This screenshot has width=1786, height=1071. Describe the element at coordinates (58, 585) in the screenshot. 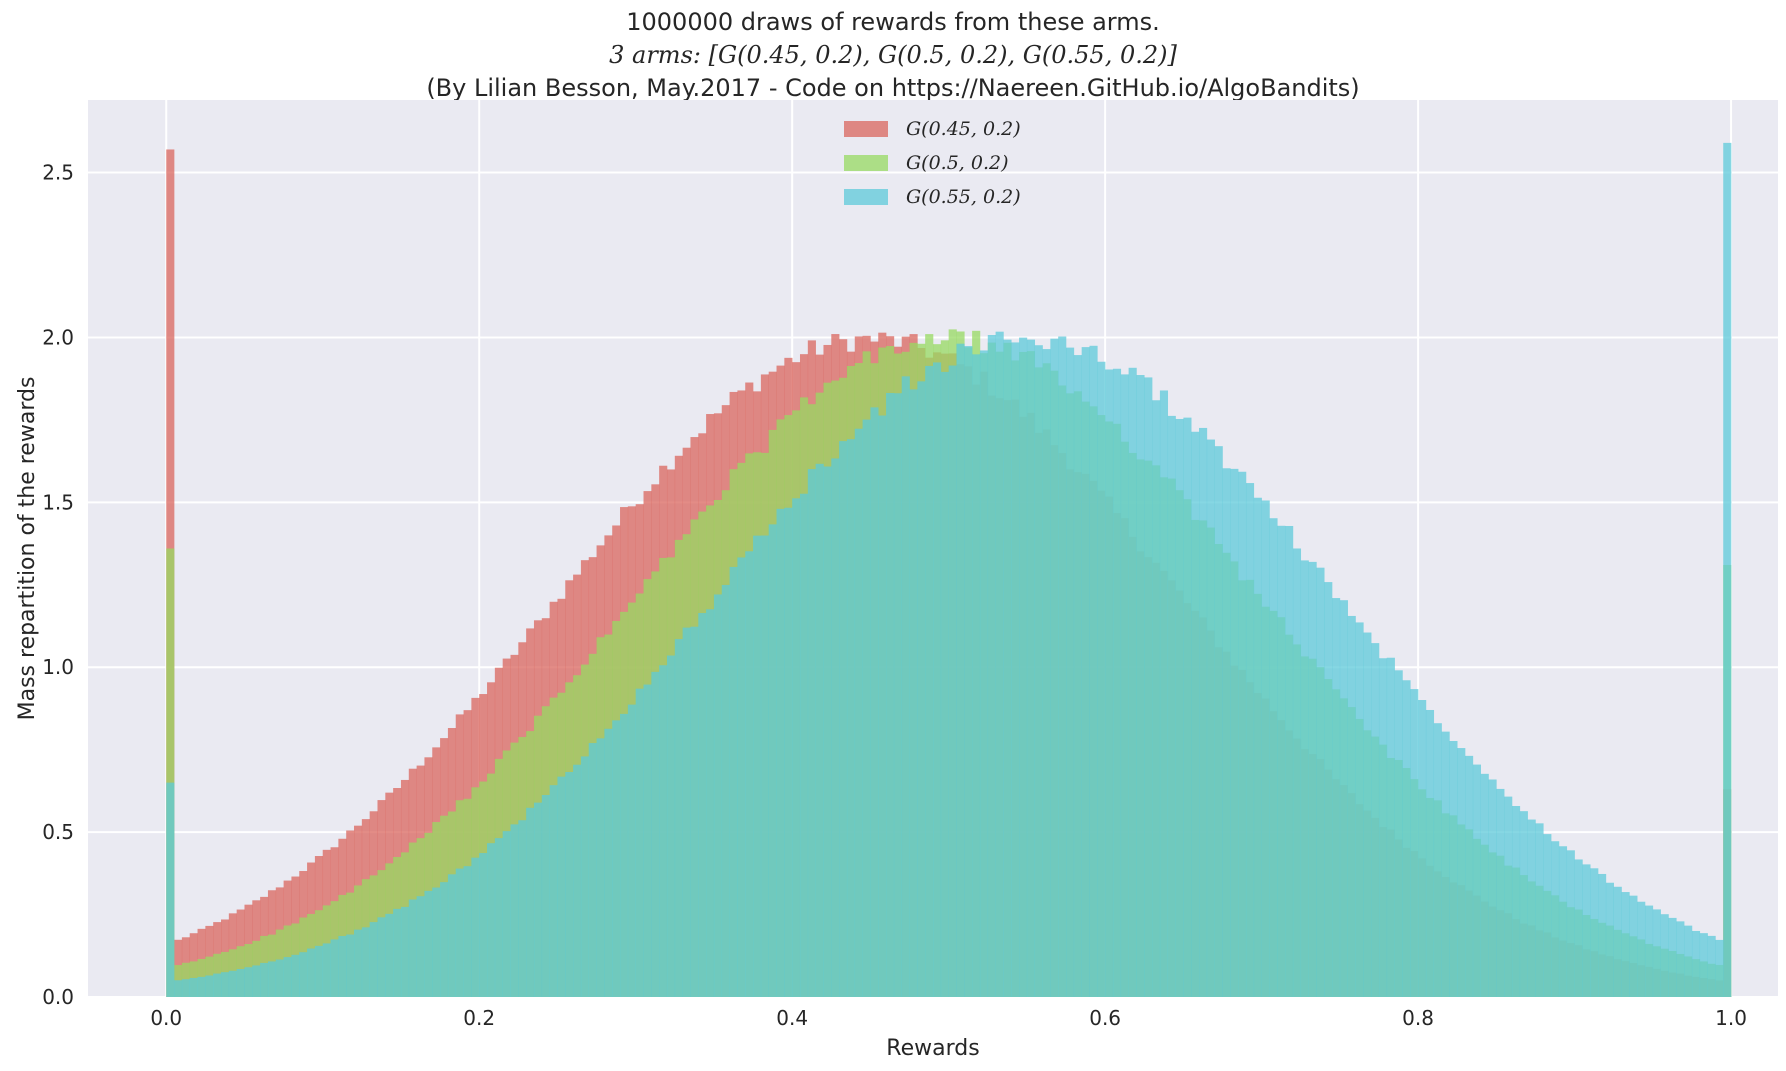

I see `y-axis-ticks: 0.0 0.5 1.0 1.5 2.0 2.5` at that location.